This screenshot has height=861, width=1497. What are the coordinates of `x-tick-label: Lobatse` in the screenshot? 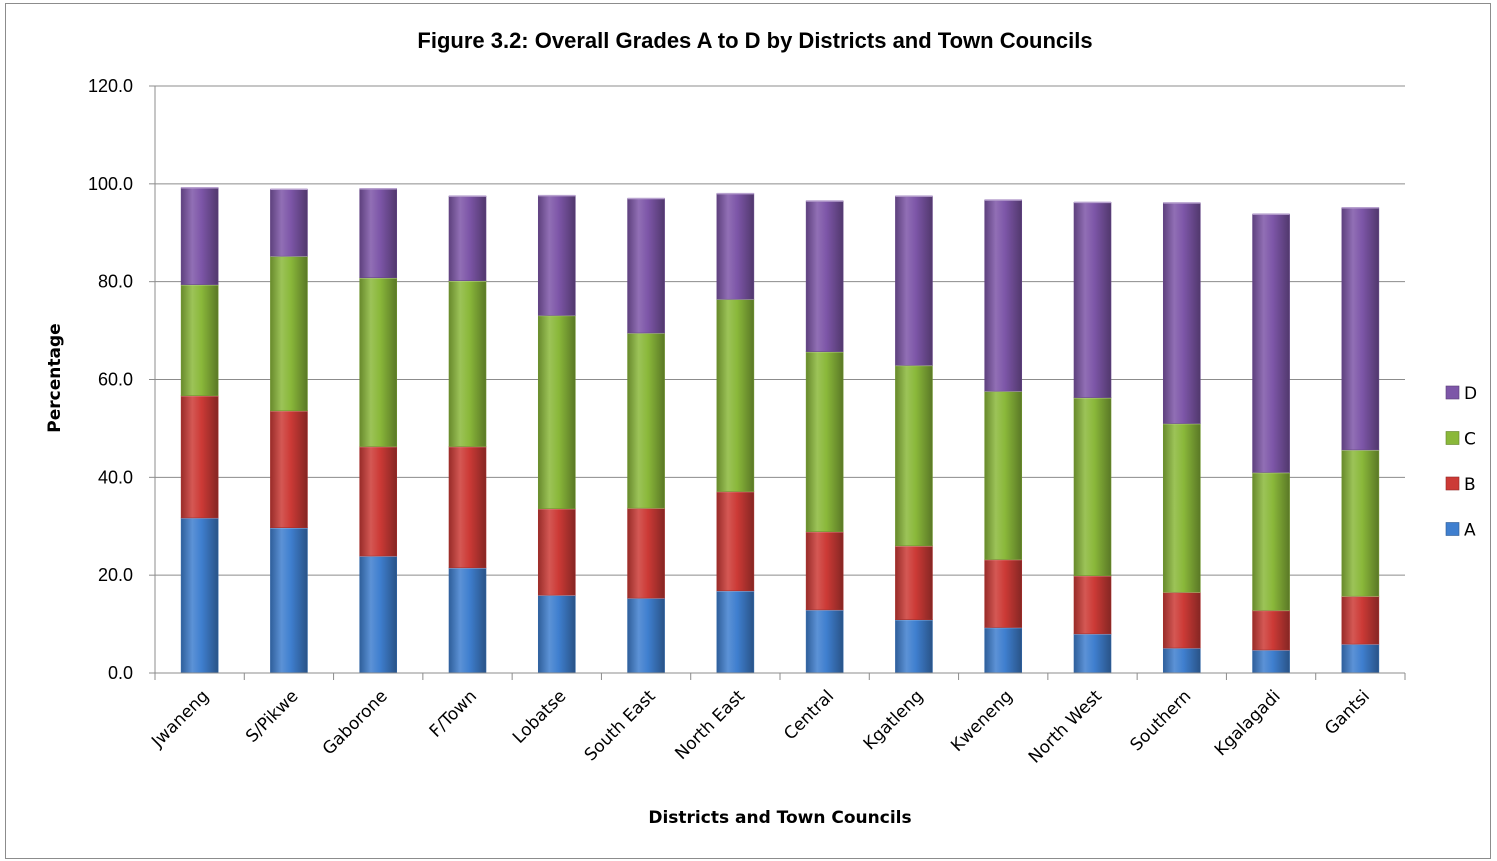 It's located at (539, 716).